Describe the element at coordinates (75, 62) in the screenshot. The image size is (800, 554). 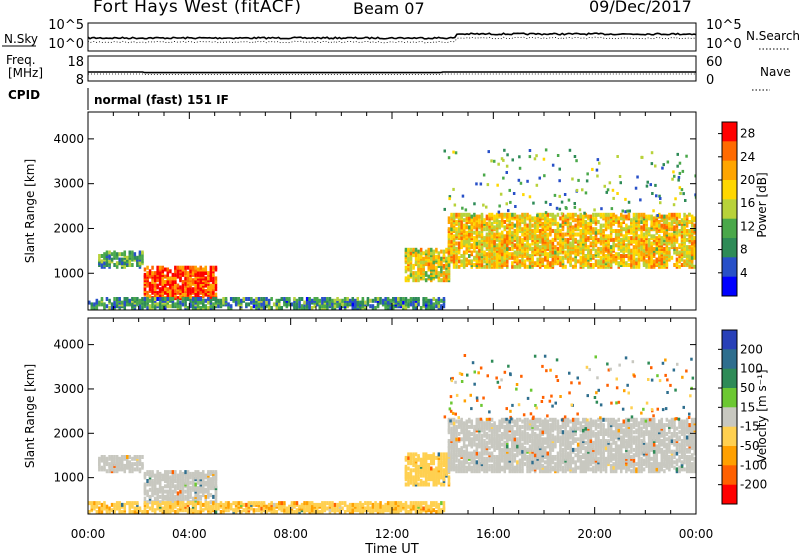
I see `freq-tick-high: 18` at that location.